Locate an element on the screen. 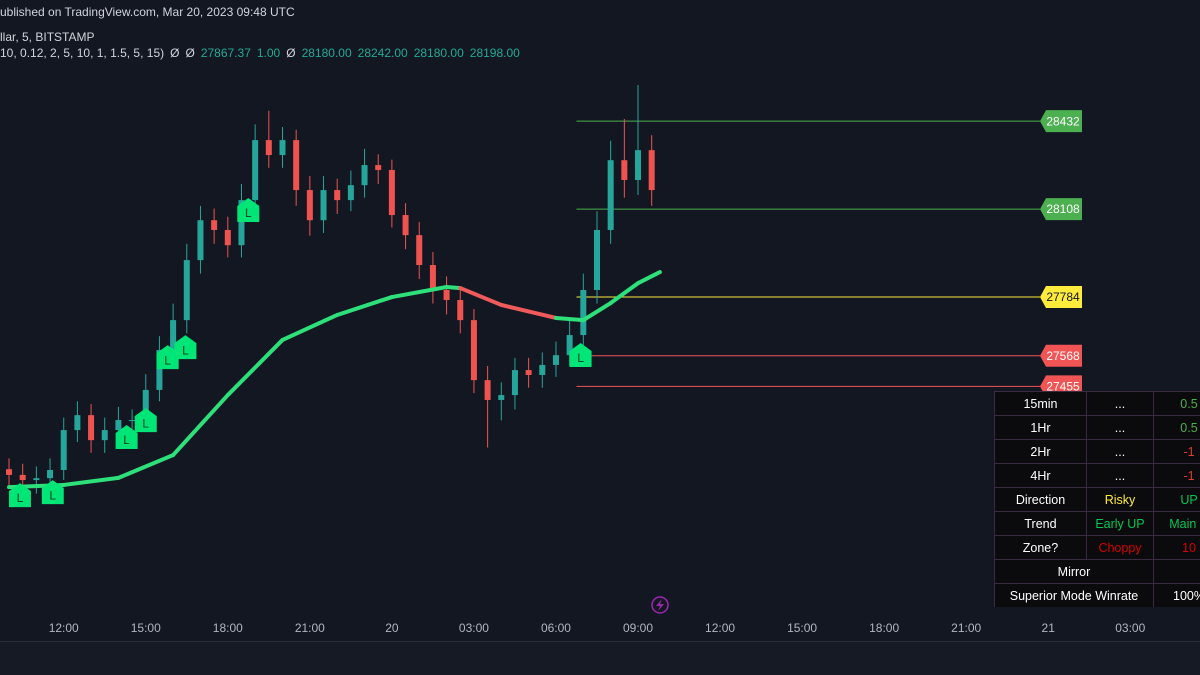 Image resolution: width=1200 pixels, height=675 pixels. indicator-item: 27867.37 is located at coordinates (226, 53).